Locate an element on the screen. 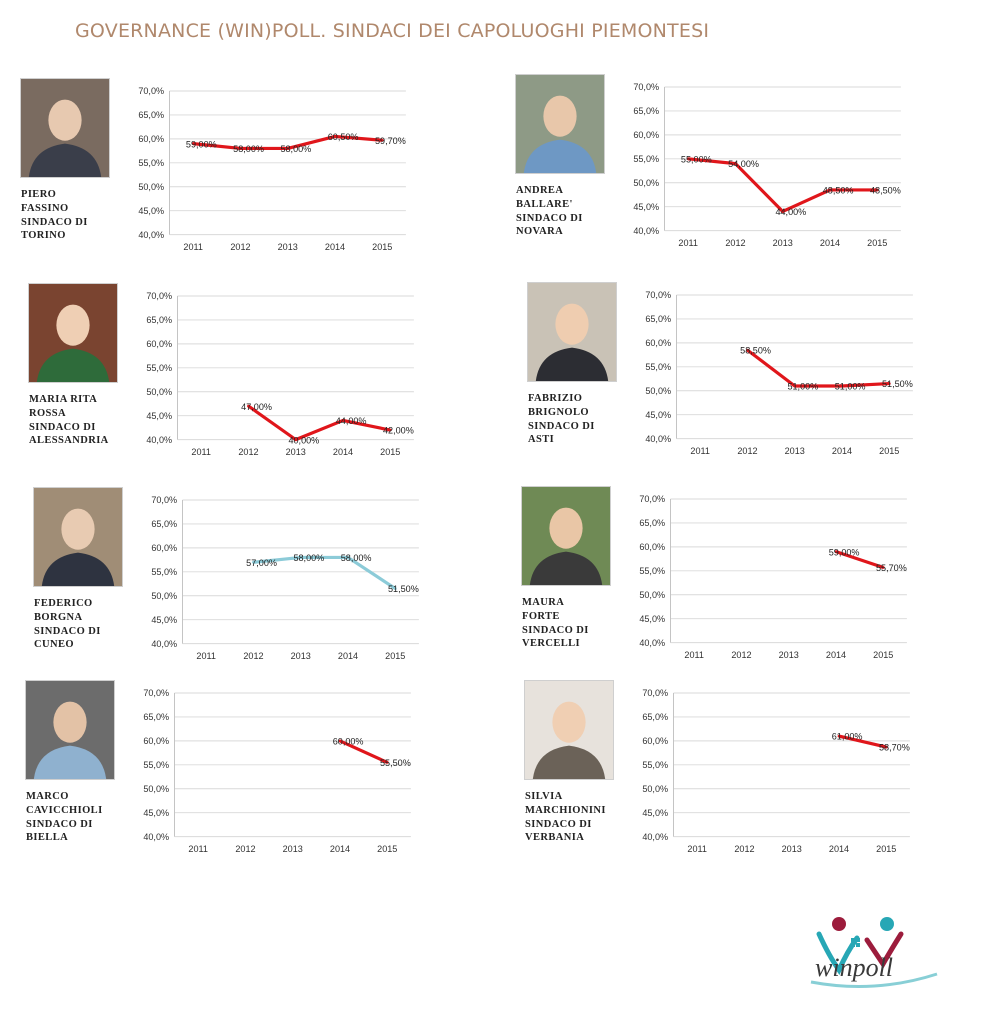  mayor-caption: MAURA FORTE SINDACO DI VERCELLI is located at coordinates (574, 623).